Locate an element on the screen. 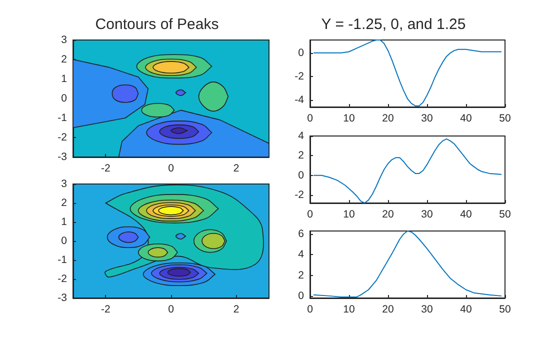 This screenshot has width=560, height=337. chart-title: Y = -1.25, 0, and 1.25 is located at coordinates (393, 24).